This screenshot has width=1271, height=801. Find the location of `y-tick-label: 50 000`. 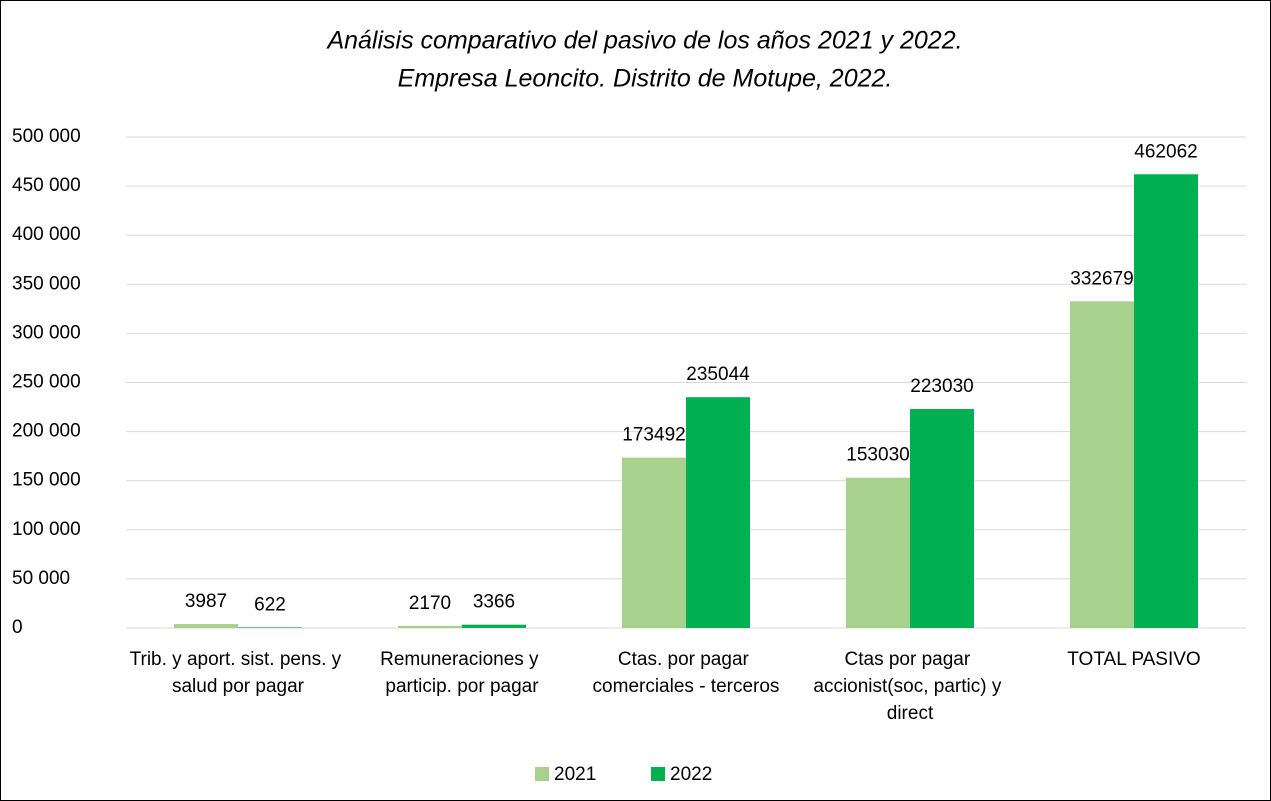

y-tick-label: 50 000 is located at coordinates (41, 578).